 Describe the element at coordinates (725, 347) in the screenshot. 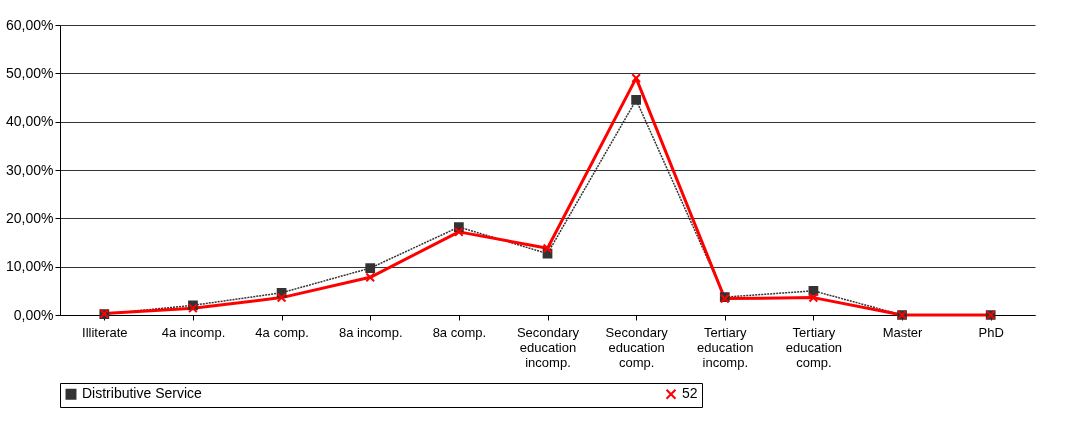

I see `x-tick-label: Tertiary education incomp.` at that location.